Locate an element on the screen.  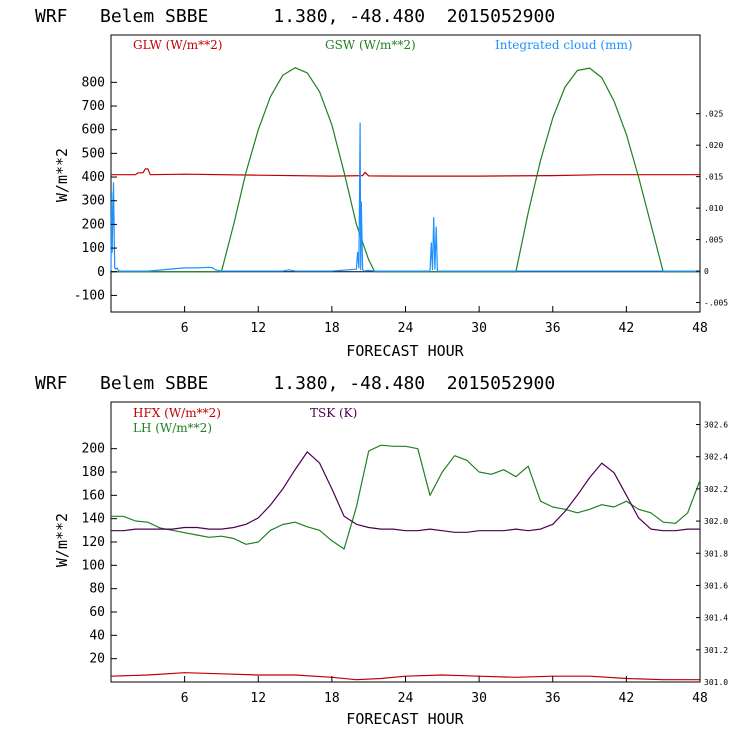
chart-2-legend-hfx: HFX (W/m**2) is located at coordinates (177, 413).